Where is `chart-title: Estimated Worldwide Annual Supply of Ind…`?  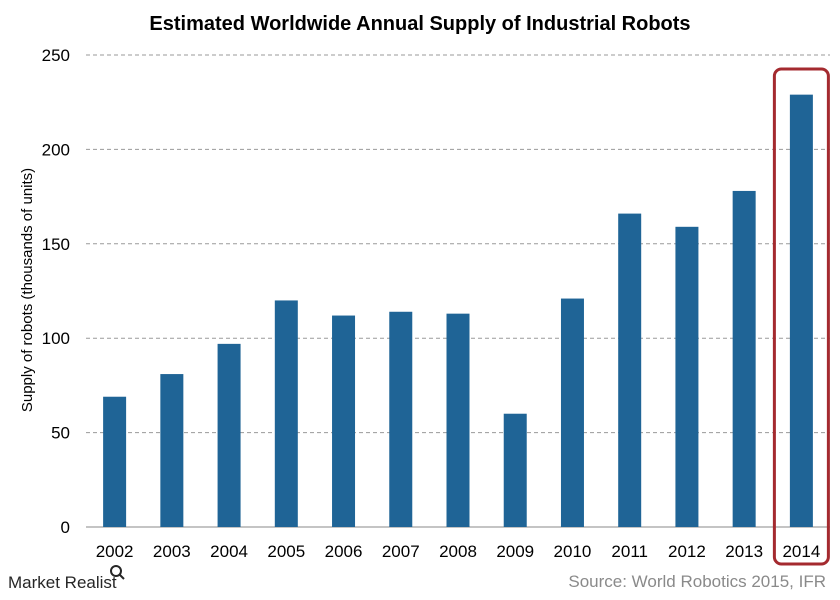
chart-title: Estimated Worldwide Annual Supply of Ind… is located at coordinates (419, 24).